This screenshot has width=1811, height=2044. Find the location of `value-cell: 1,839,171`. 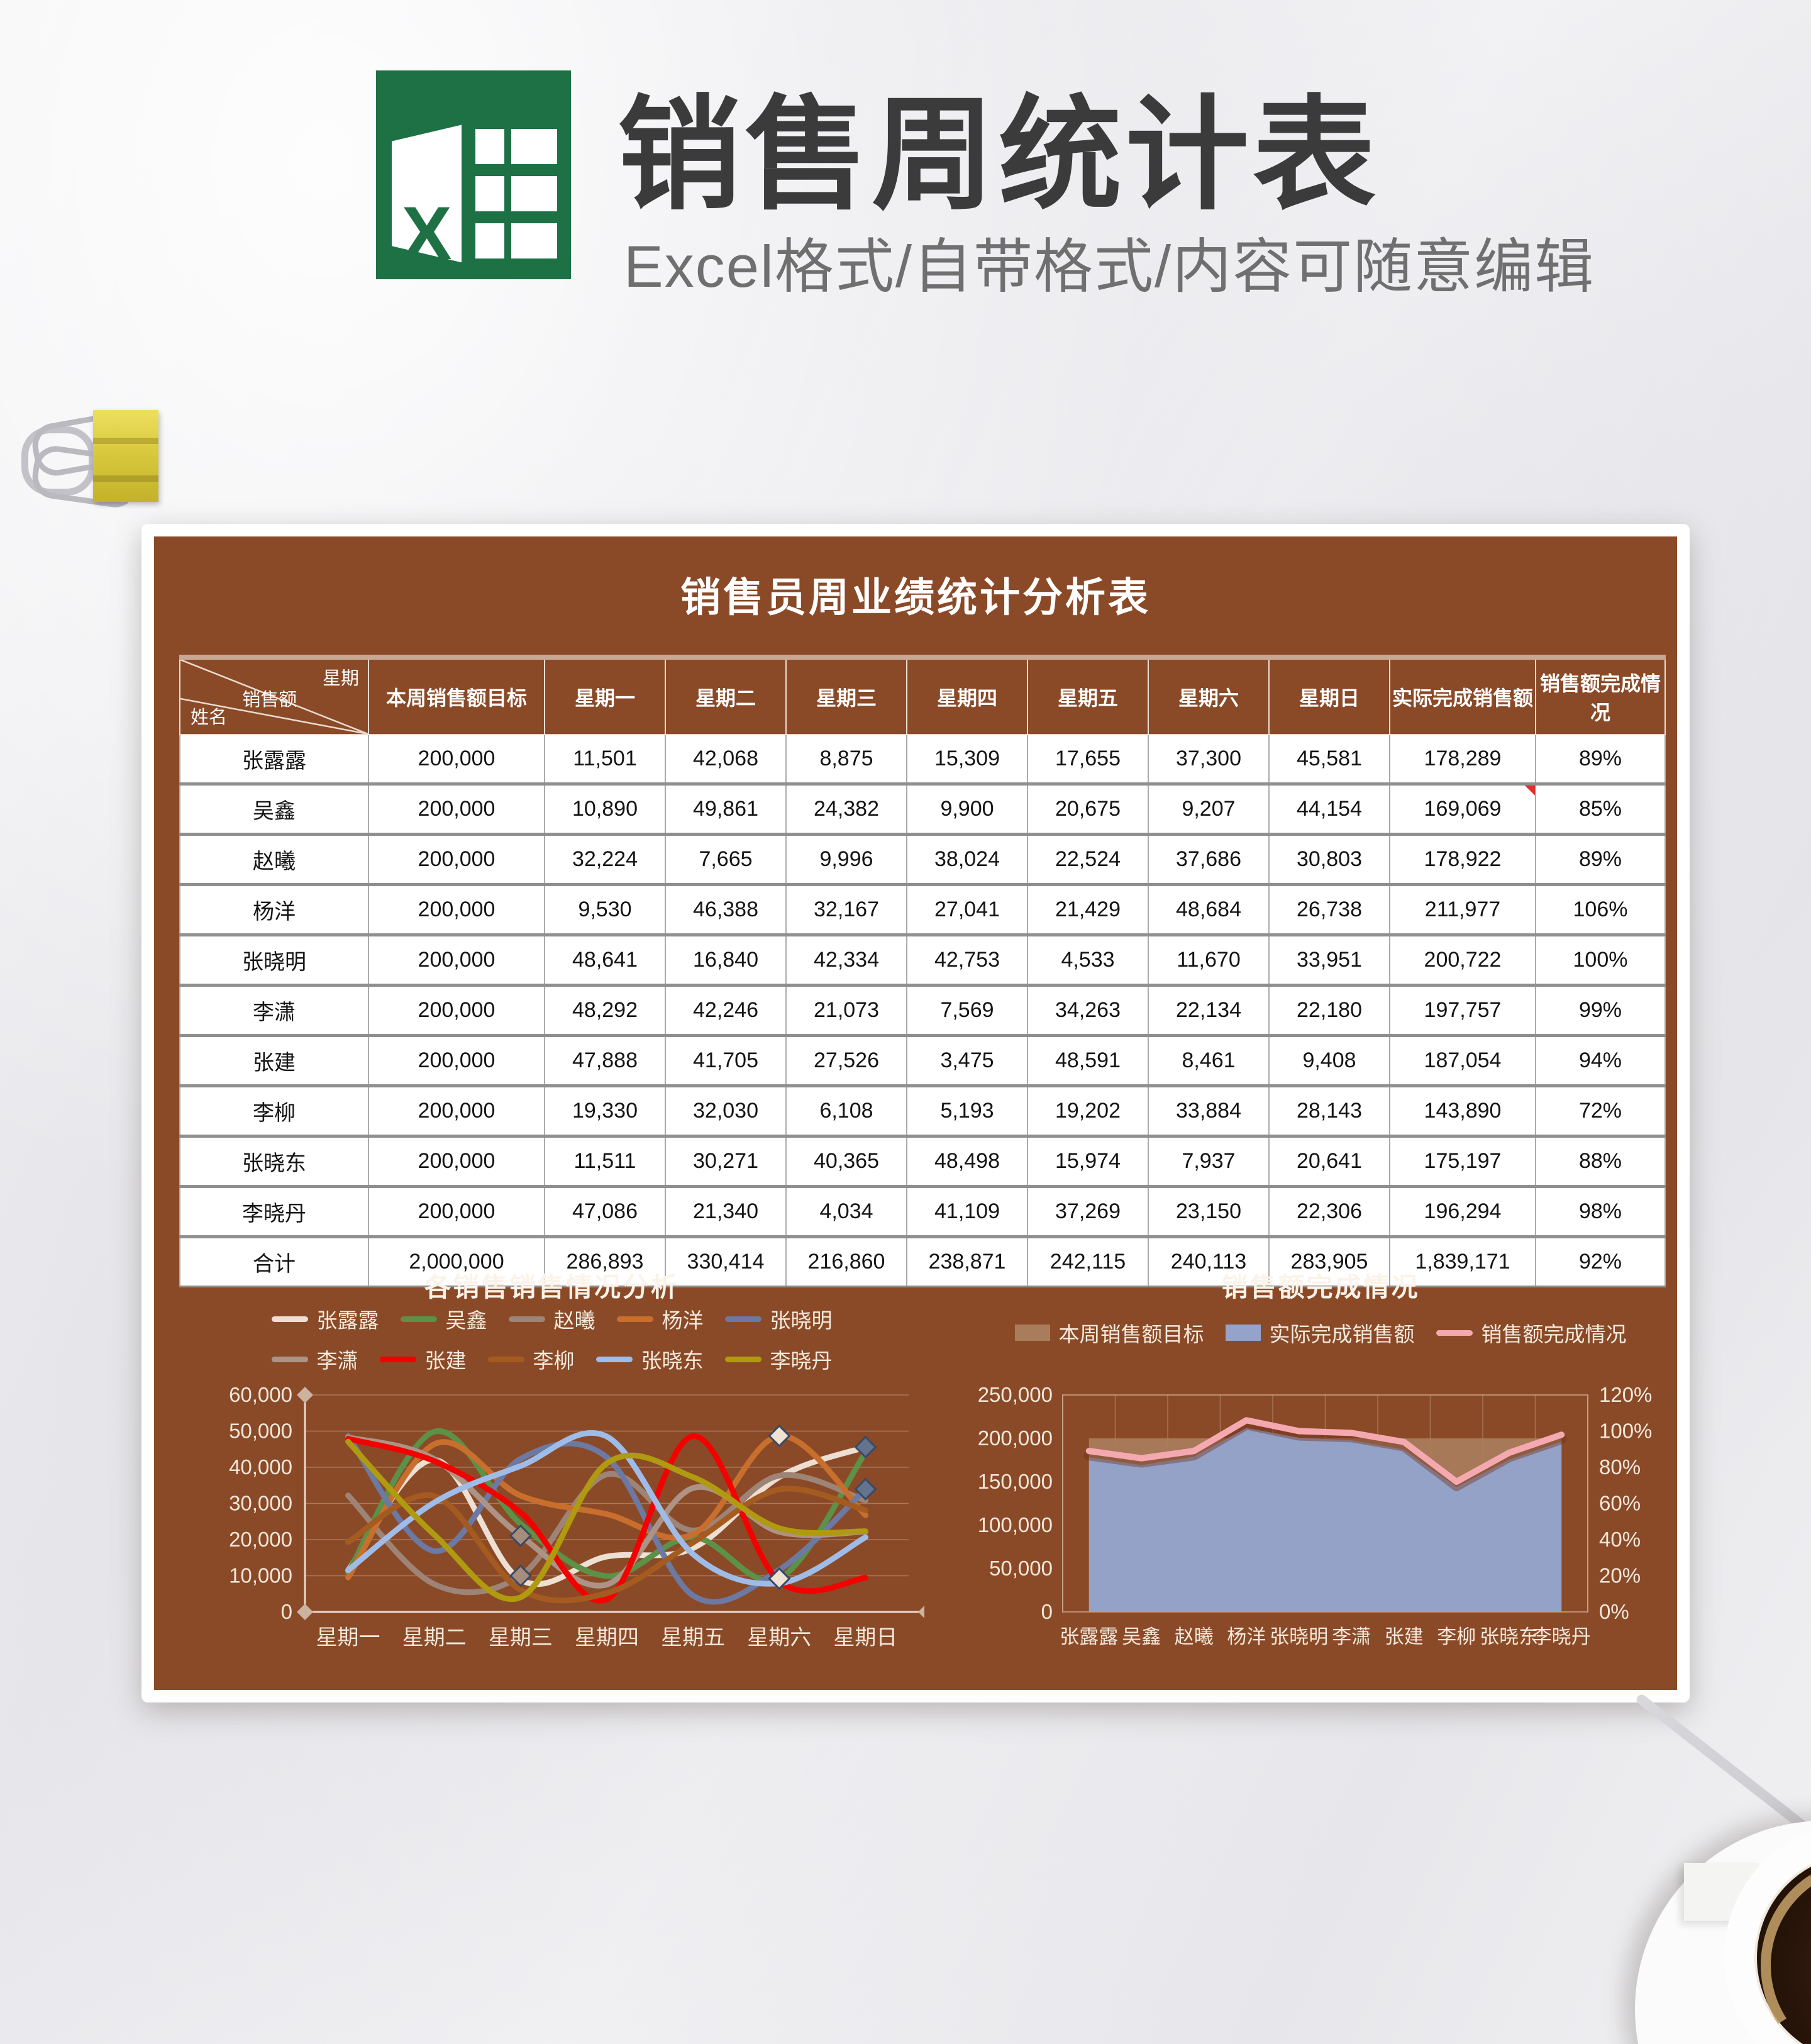

value-cell: 1,839,171 is located at coordinates (1462, 1261).